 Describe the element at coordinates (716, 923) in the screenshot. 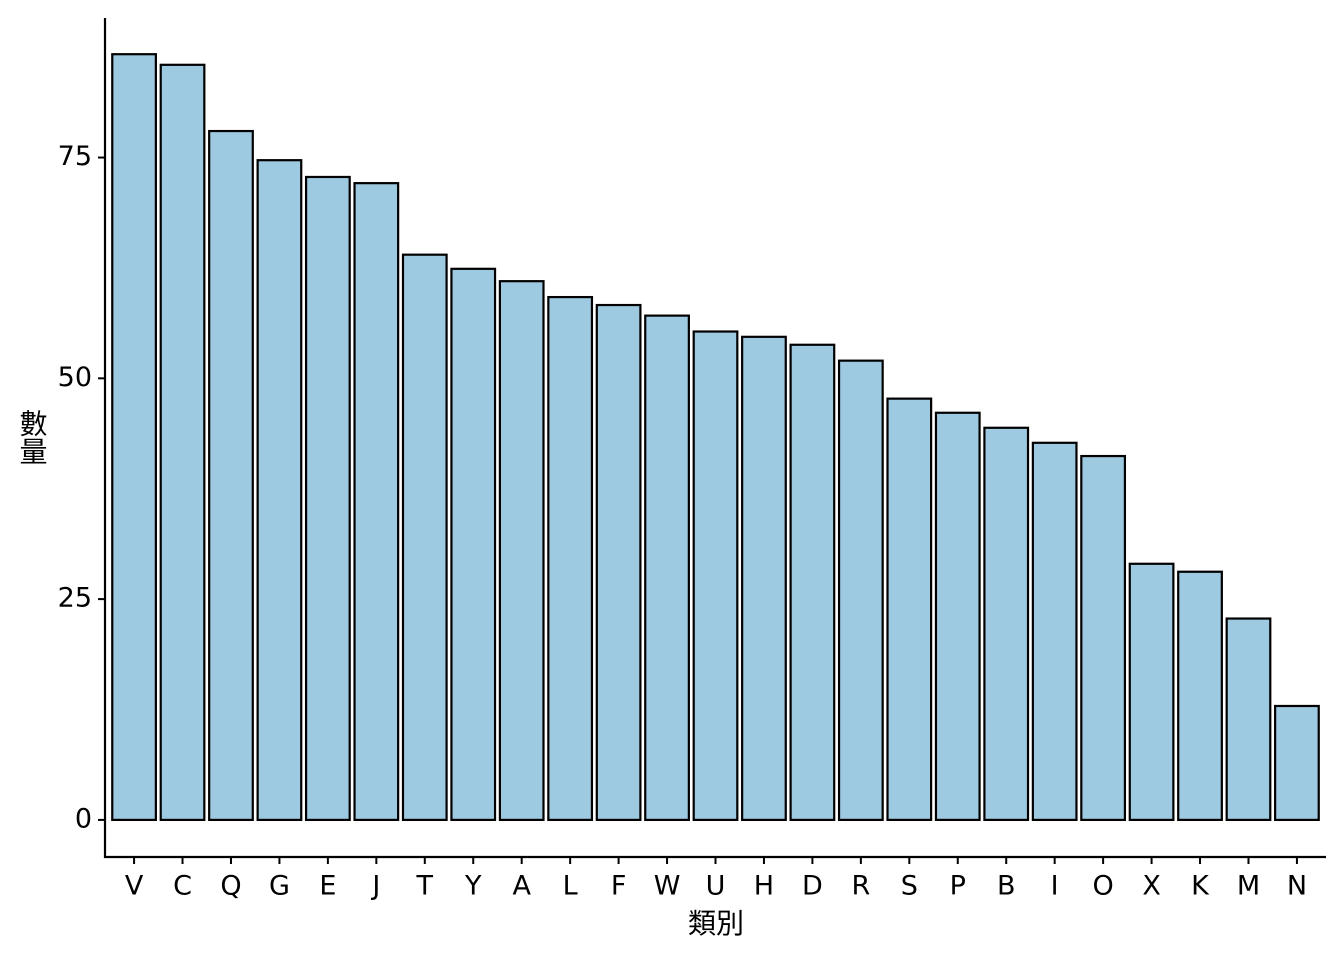

I see `x-axis-title: 類別` at that location.